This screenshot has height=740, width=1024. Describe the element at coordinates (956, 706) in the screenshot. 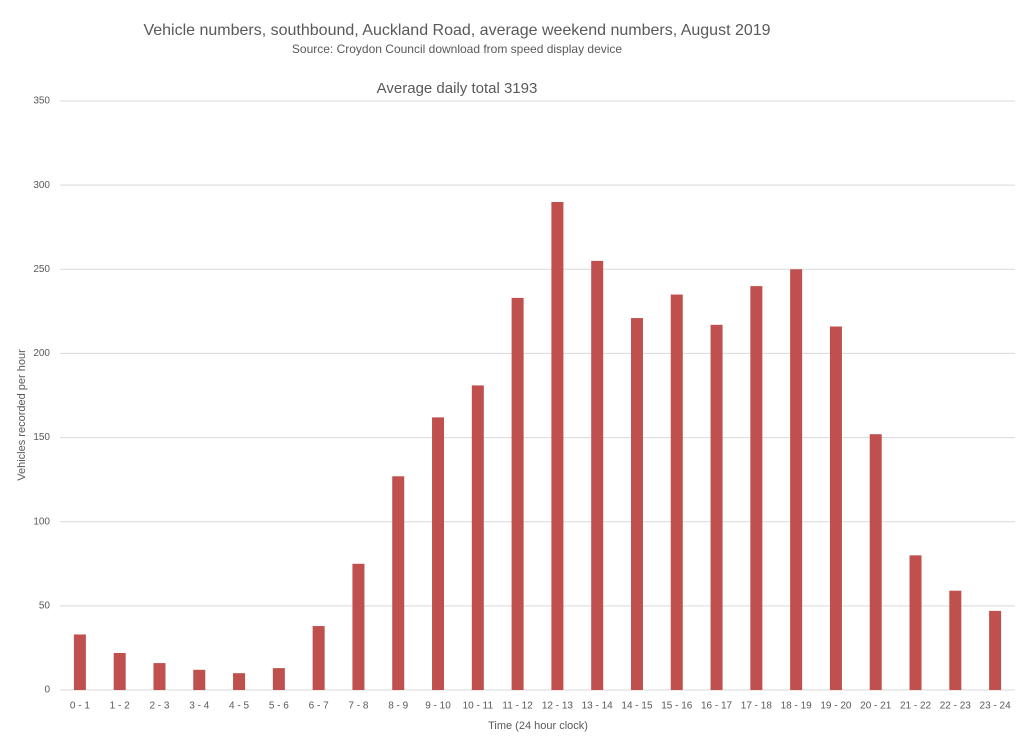

I see `x-tick-label: 22 - 23` at that location.